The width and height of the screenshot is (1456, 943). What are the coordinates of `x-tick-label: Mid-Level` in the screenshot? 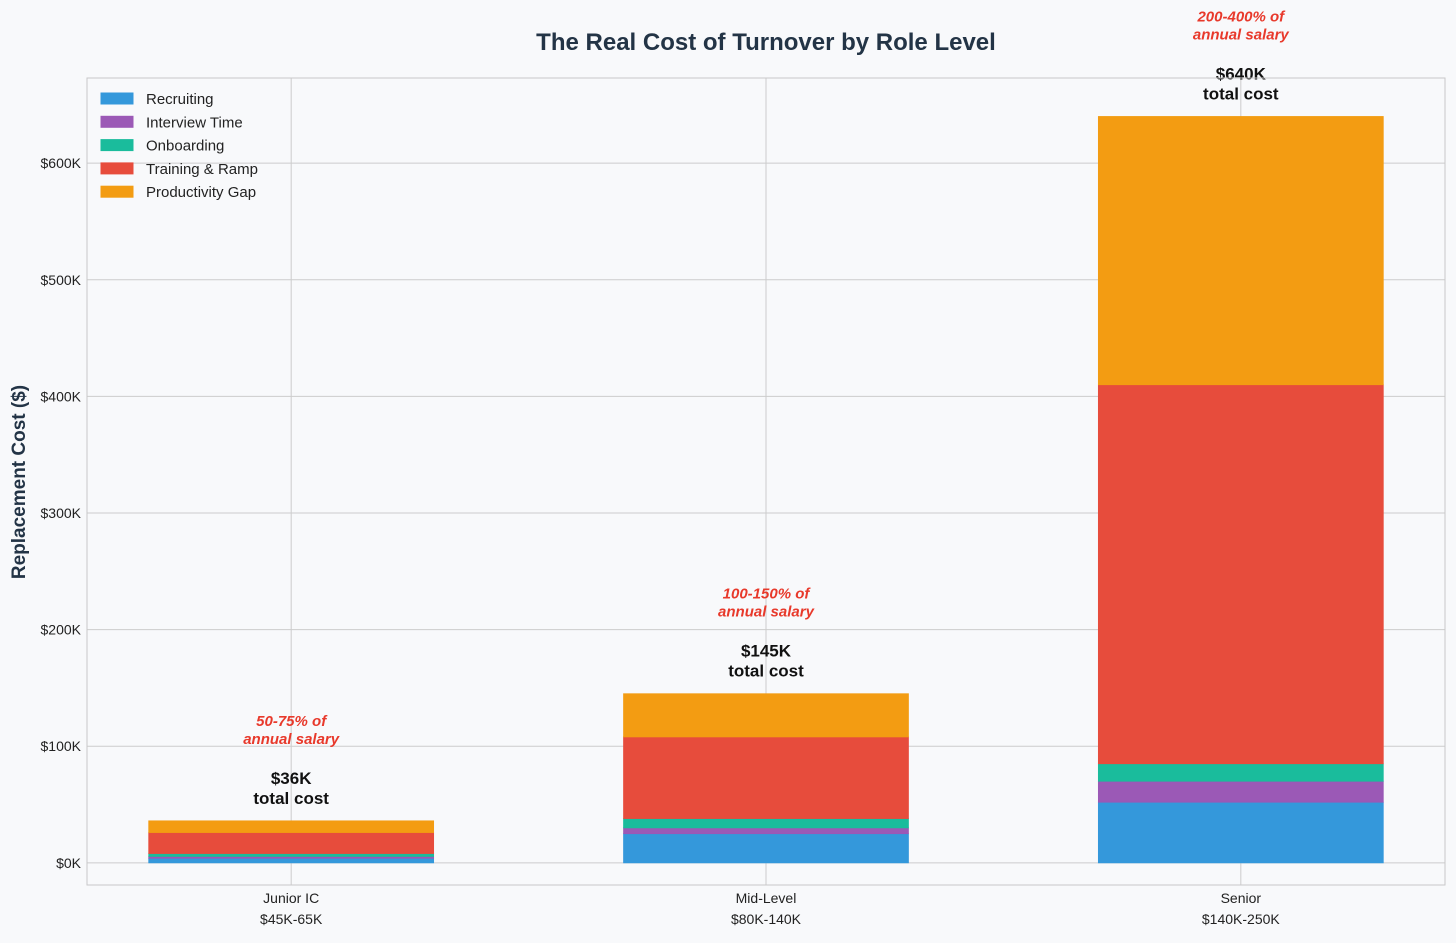 It's located at (766, 898).